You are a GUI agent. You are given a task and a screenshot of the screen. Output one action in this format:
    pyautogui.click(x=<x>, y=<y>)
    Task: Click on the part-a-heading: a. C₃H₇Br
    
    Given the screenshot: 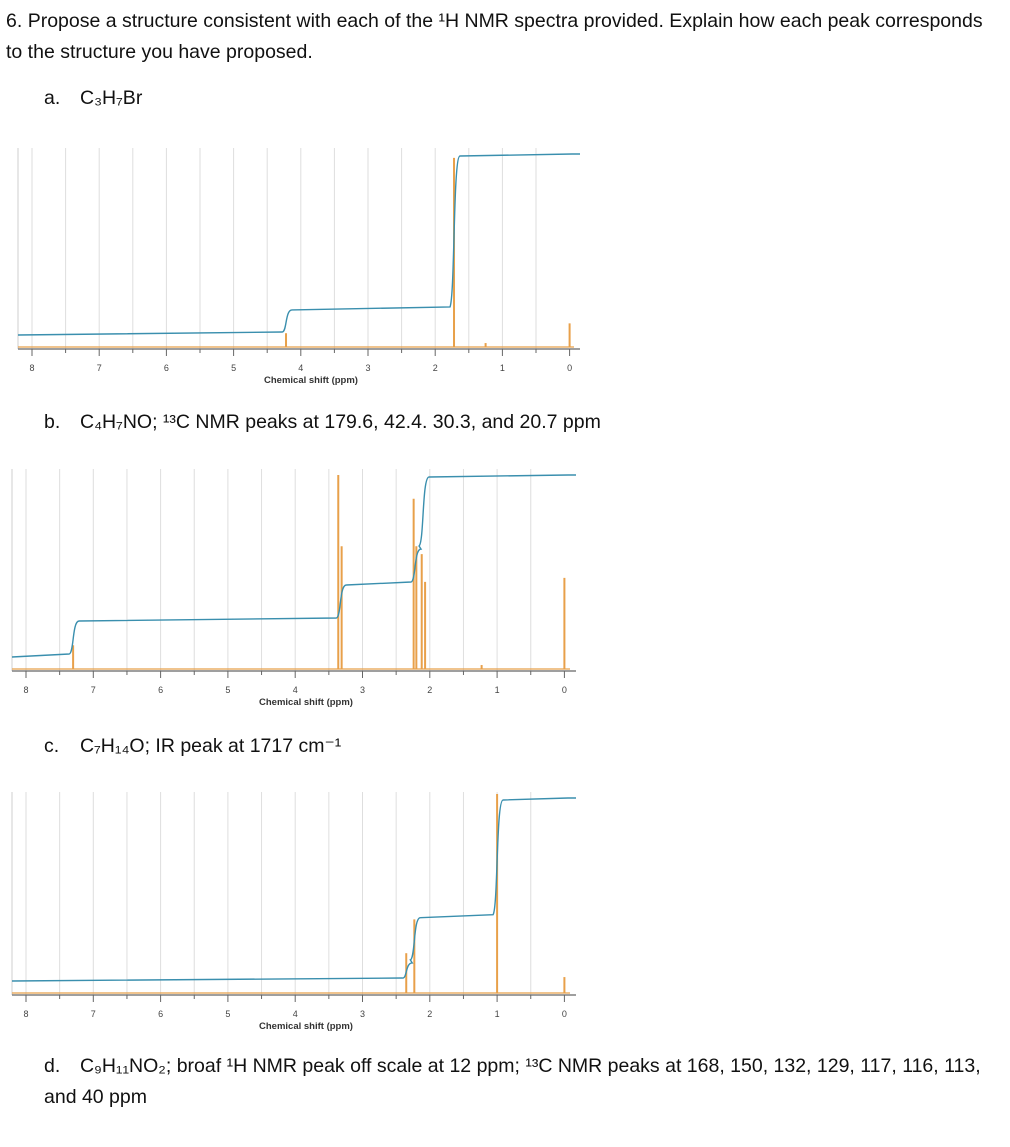 What is the action you would take?
    pyautogui.click(x=93, y=98)
    